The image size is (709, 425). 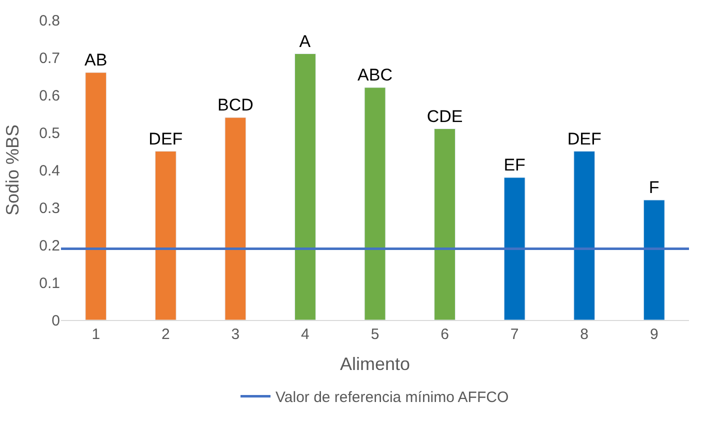 What do you see at coordinates (235, 105) in the screenshot?
I see `data-label: BCD` at bounding box center [235, 105].